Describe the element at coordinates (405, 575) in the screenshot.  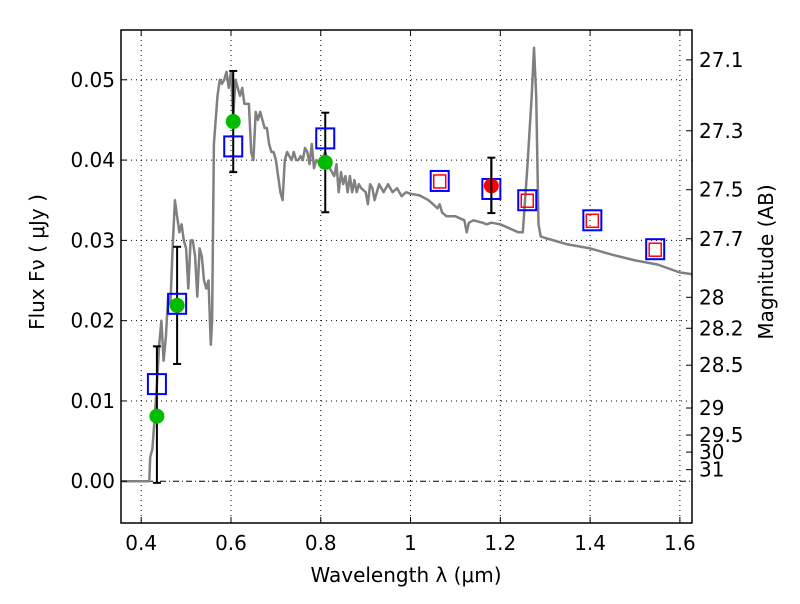
I see `x-axis-label: Wavelength λ (μm)` at that location.